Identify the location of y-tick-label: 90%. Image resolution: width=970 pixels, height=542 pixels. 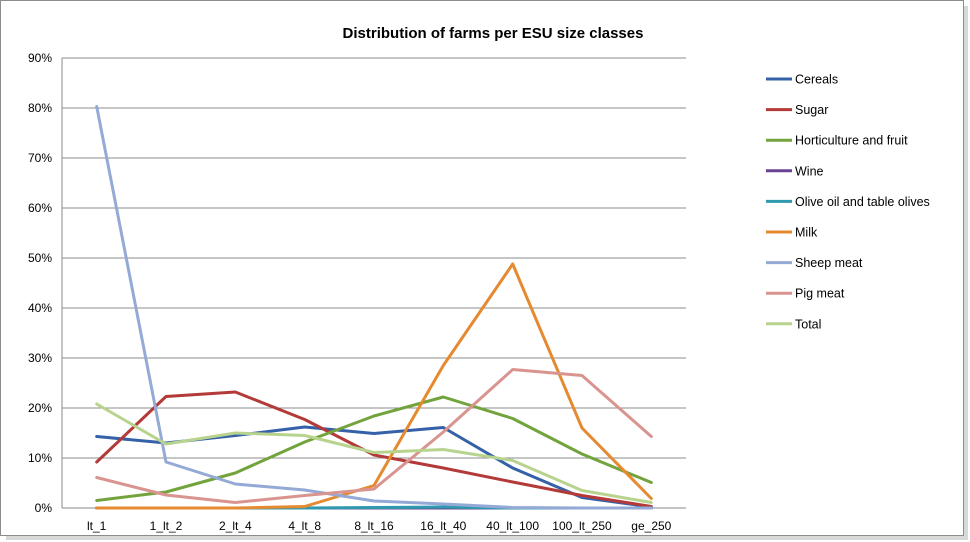
(40, 58).